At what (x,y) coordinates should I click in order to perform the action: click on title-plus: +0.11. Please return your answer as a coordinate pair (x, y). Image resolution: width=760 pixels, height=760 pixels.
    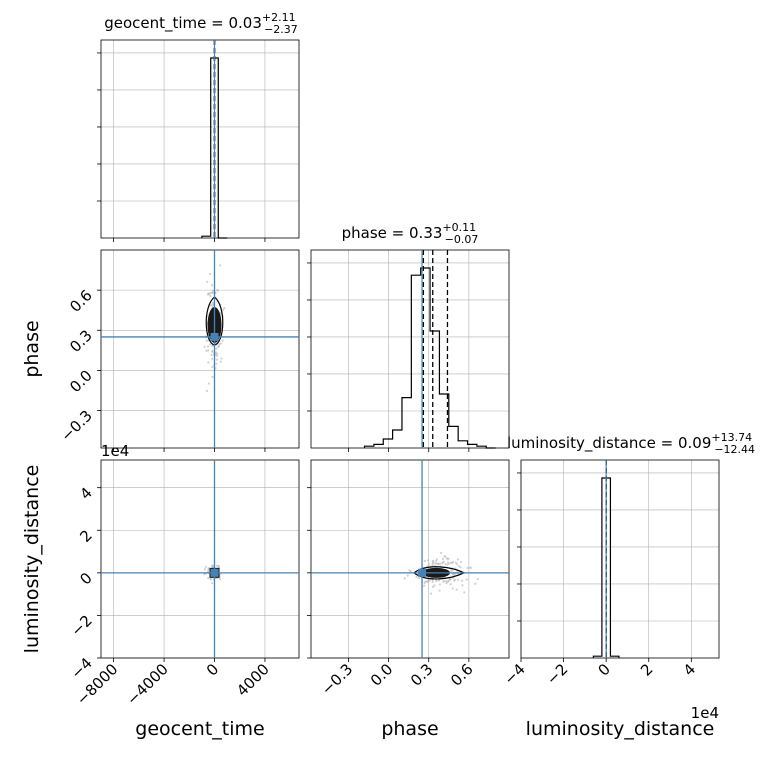
    Looking at the image, I should click on (459, 227).